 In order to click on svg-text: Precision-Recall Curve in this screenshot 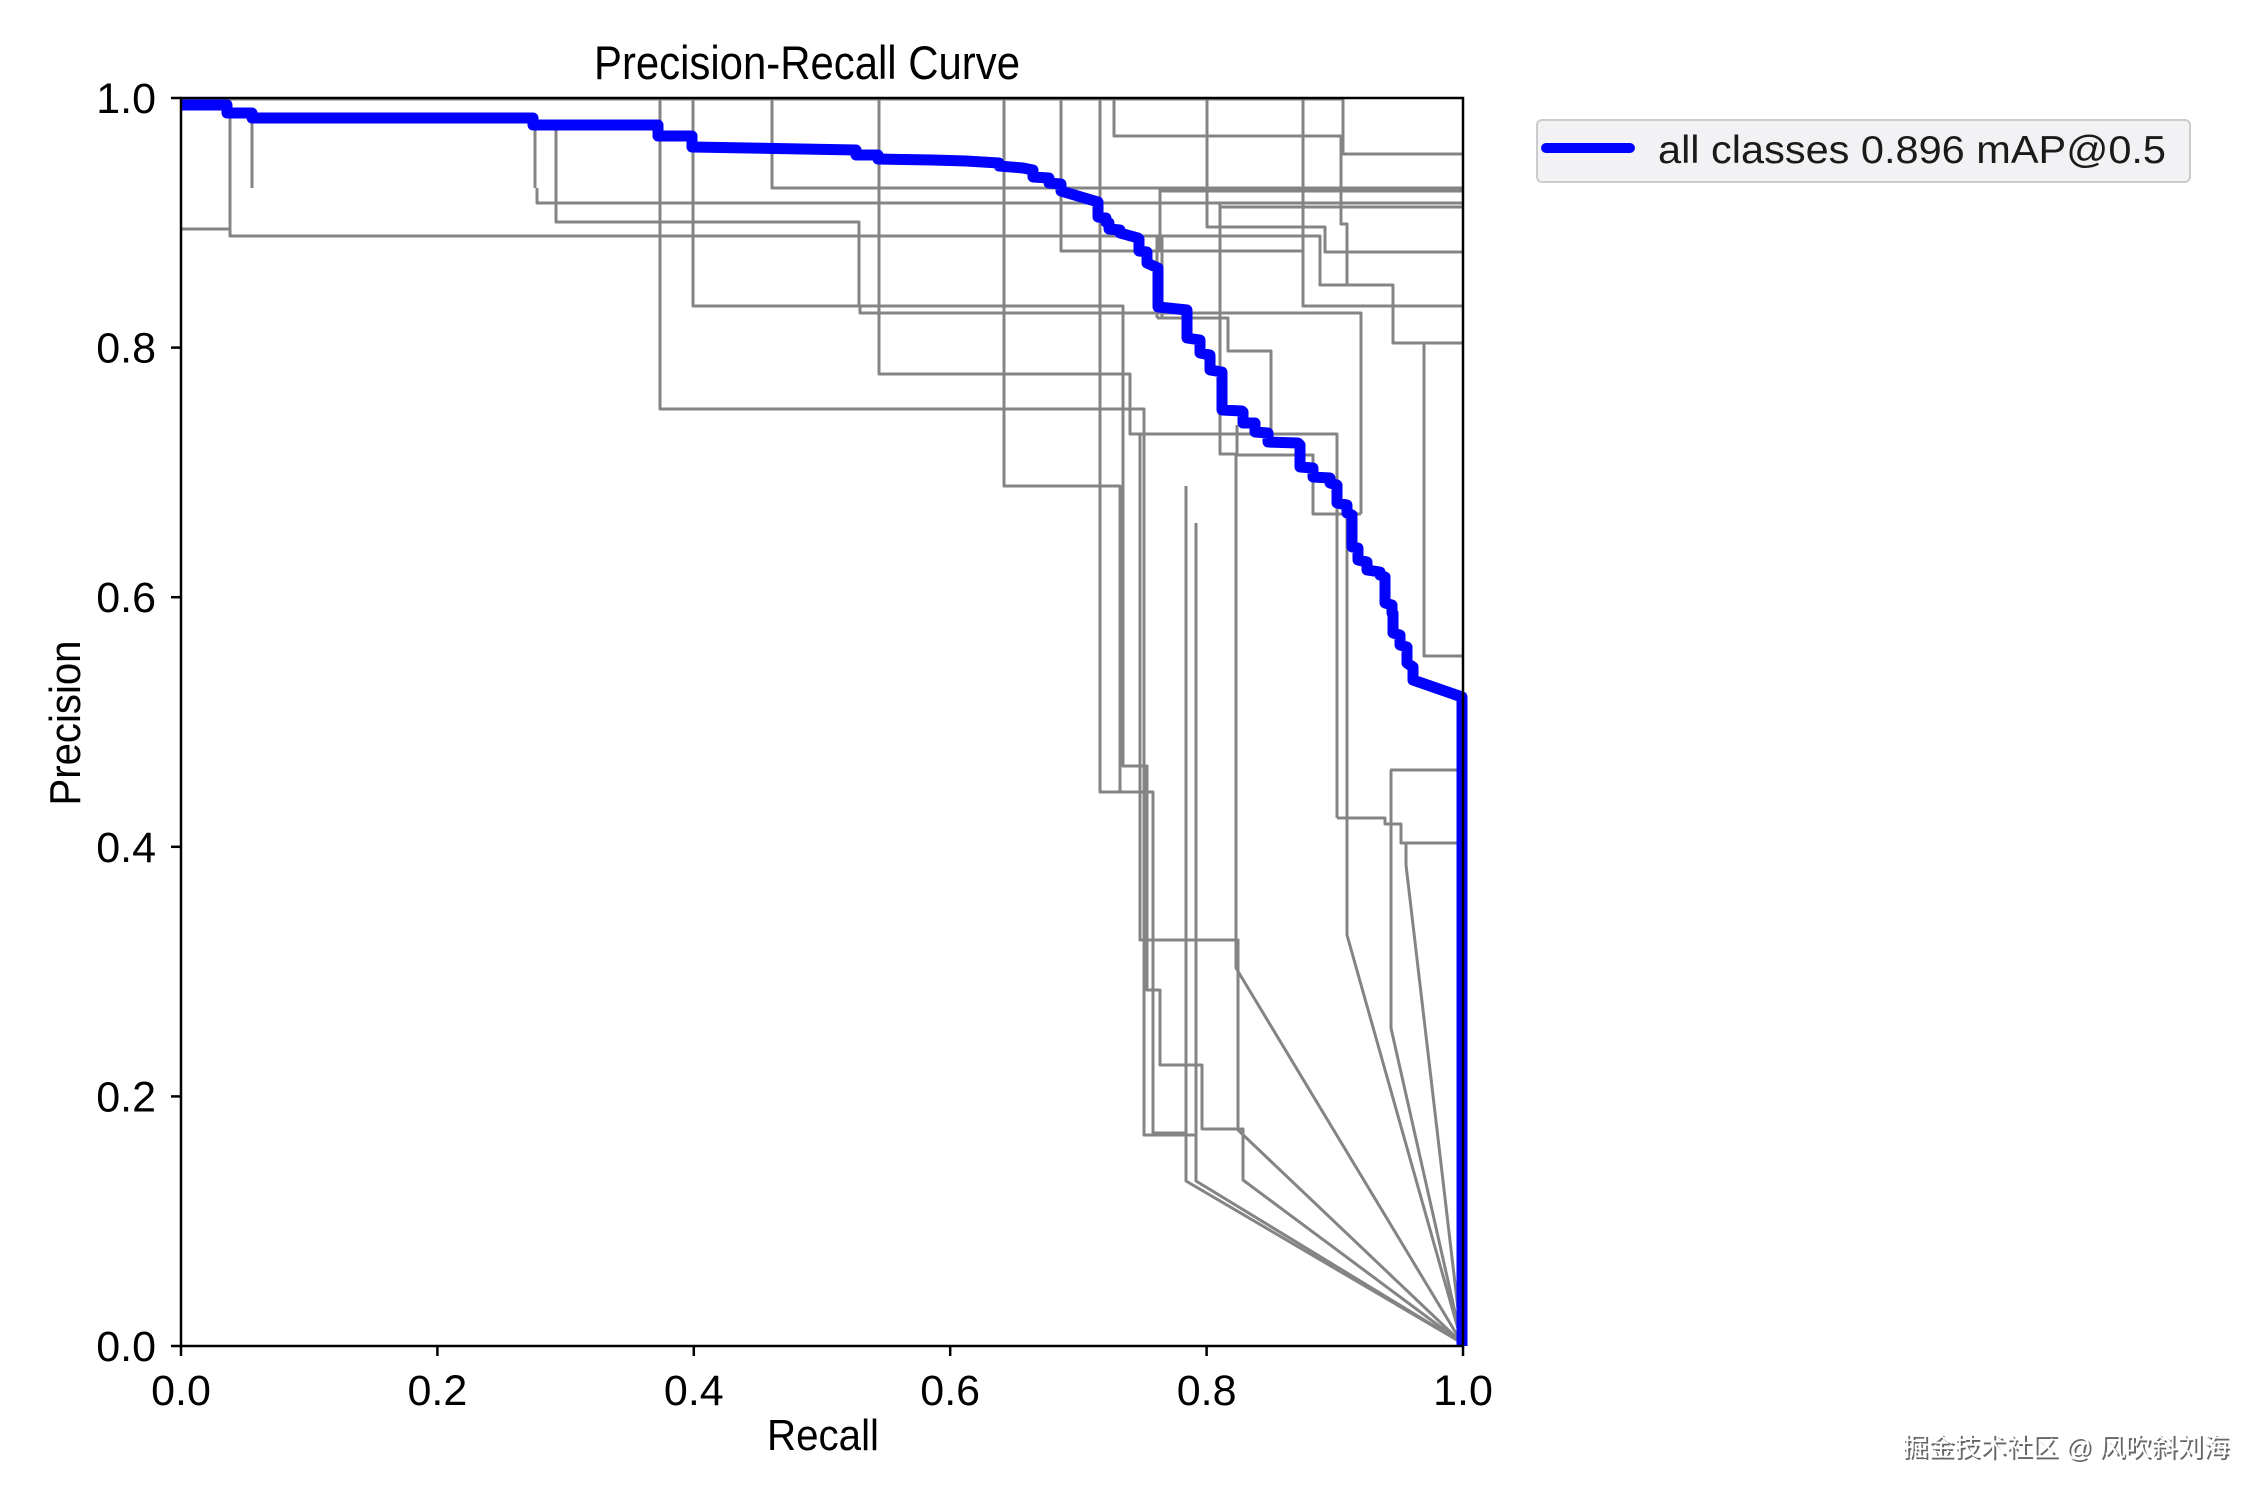, I will do `click(807, 62)`.